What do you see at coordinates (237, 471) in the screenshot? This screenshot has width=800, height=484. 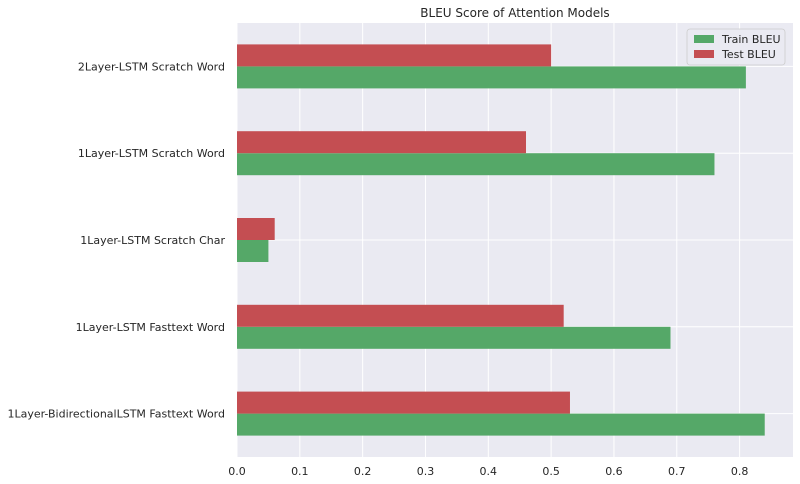 I see `x-tick-label: 0.0` at bounding box center [237, 471].